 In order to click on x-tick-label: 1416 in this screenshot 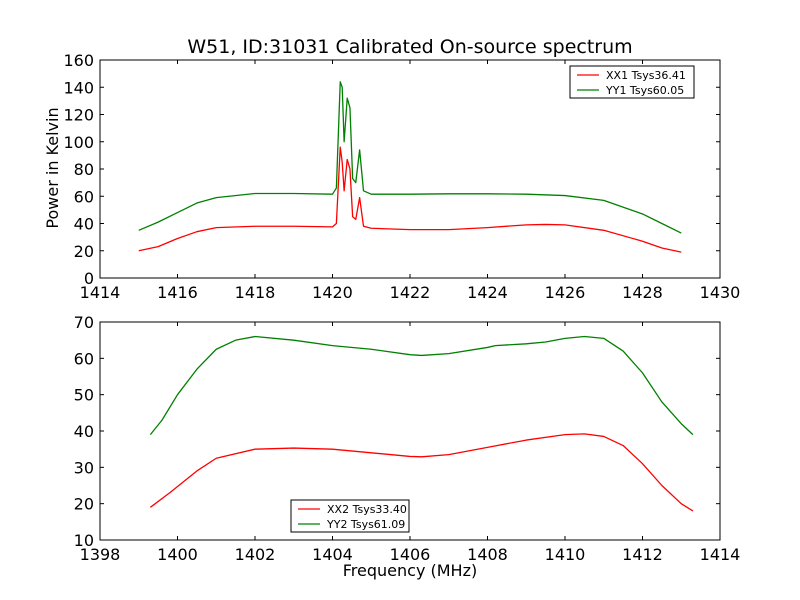, I will do `click(177, 292)`.